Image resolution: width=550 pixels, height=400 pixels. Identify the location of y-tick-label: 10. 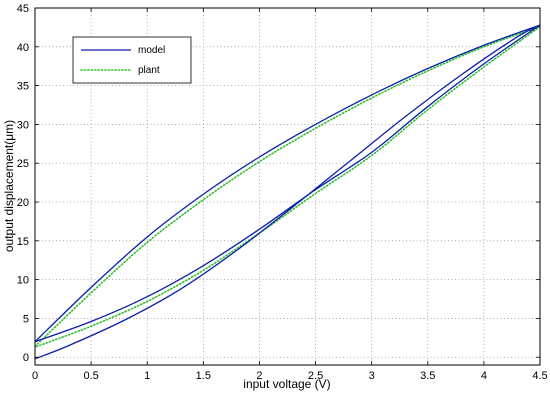
(23, 281).